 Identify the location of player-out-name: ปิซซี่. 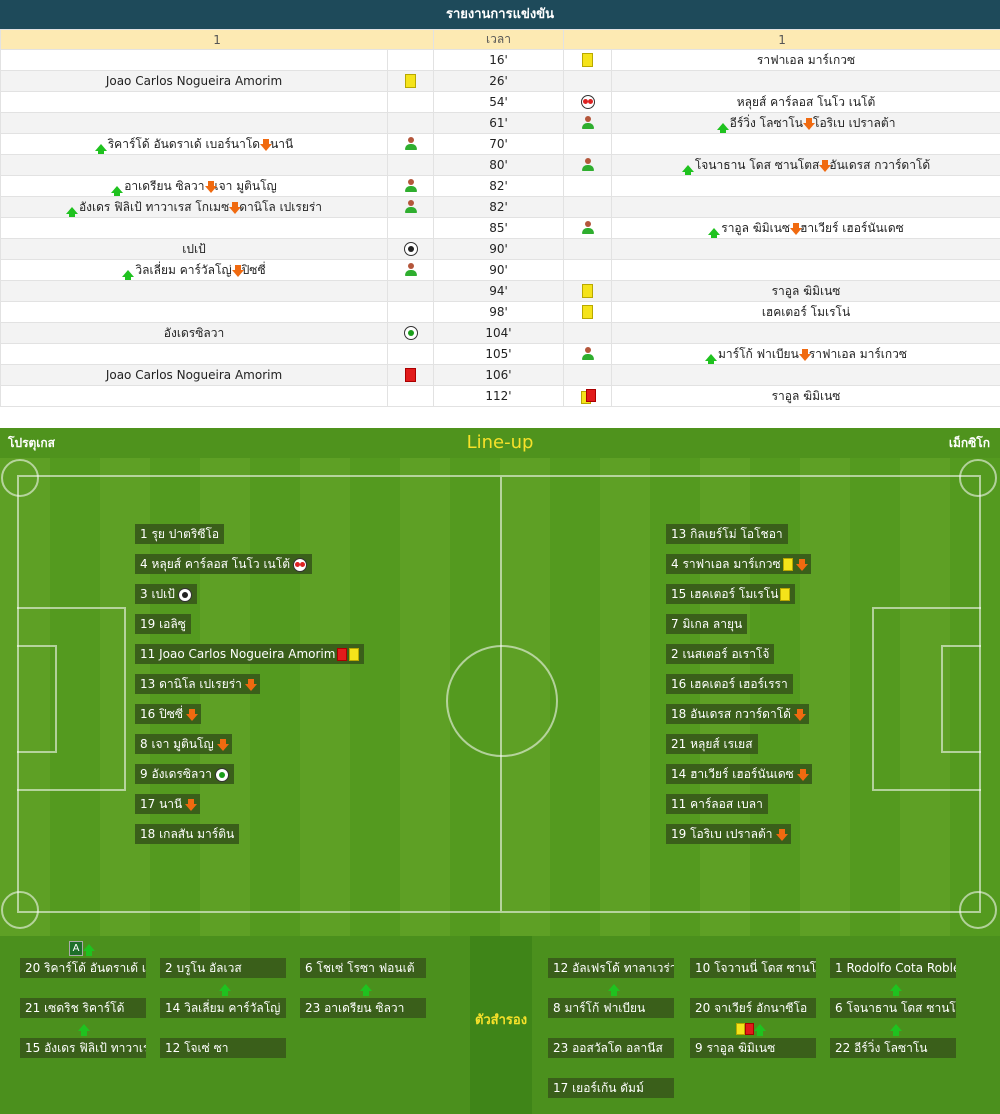
(253, 269).